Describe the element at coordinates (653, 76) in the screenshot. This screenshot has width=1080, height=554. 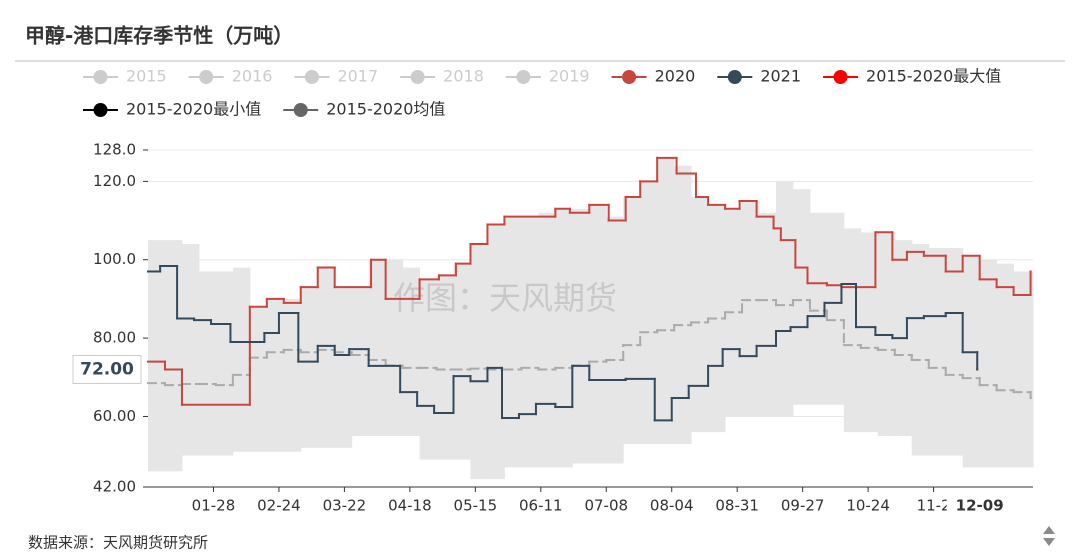
I see `legend-item: 2020` at that location.